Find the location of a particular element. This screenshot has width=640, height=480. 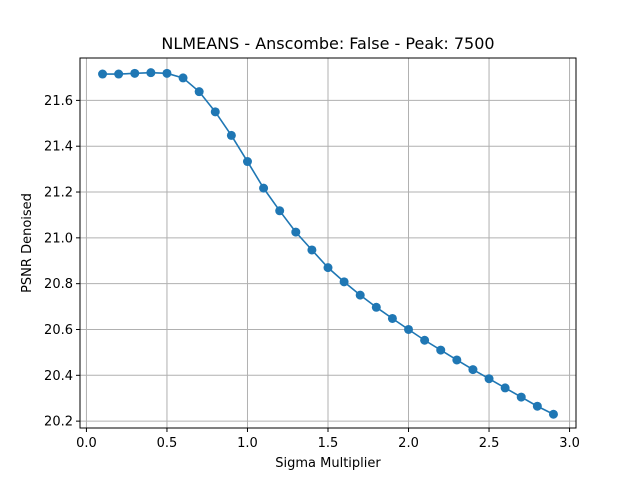

x-tick-label: 2.0 is located at coordinates (408, 443).